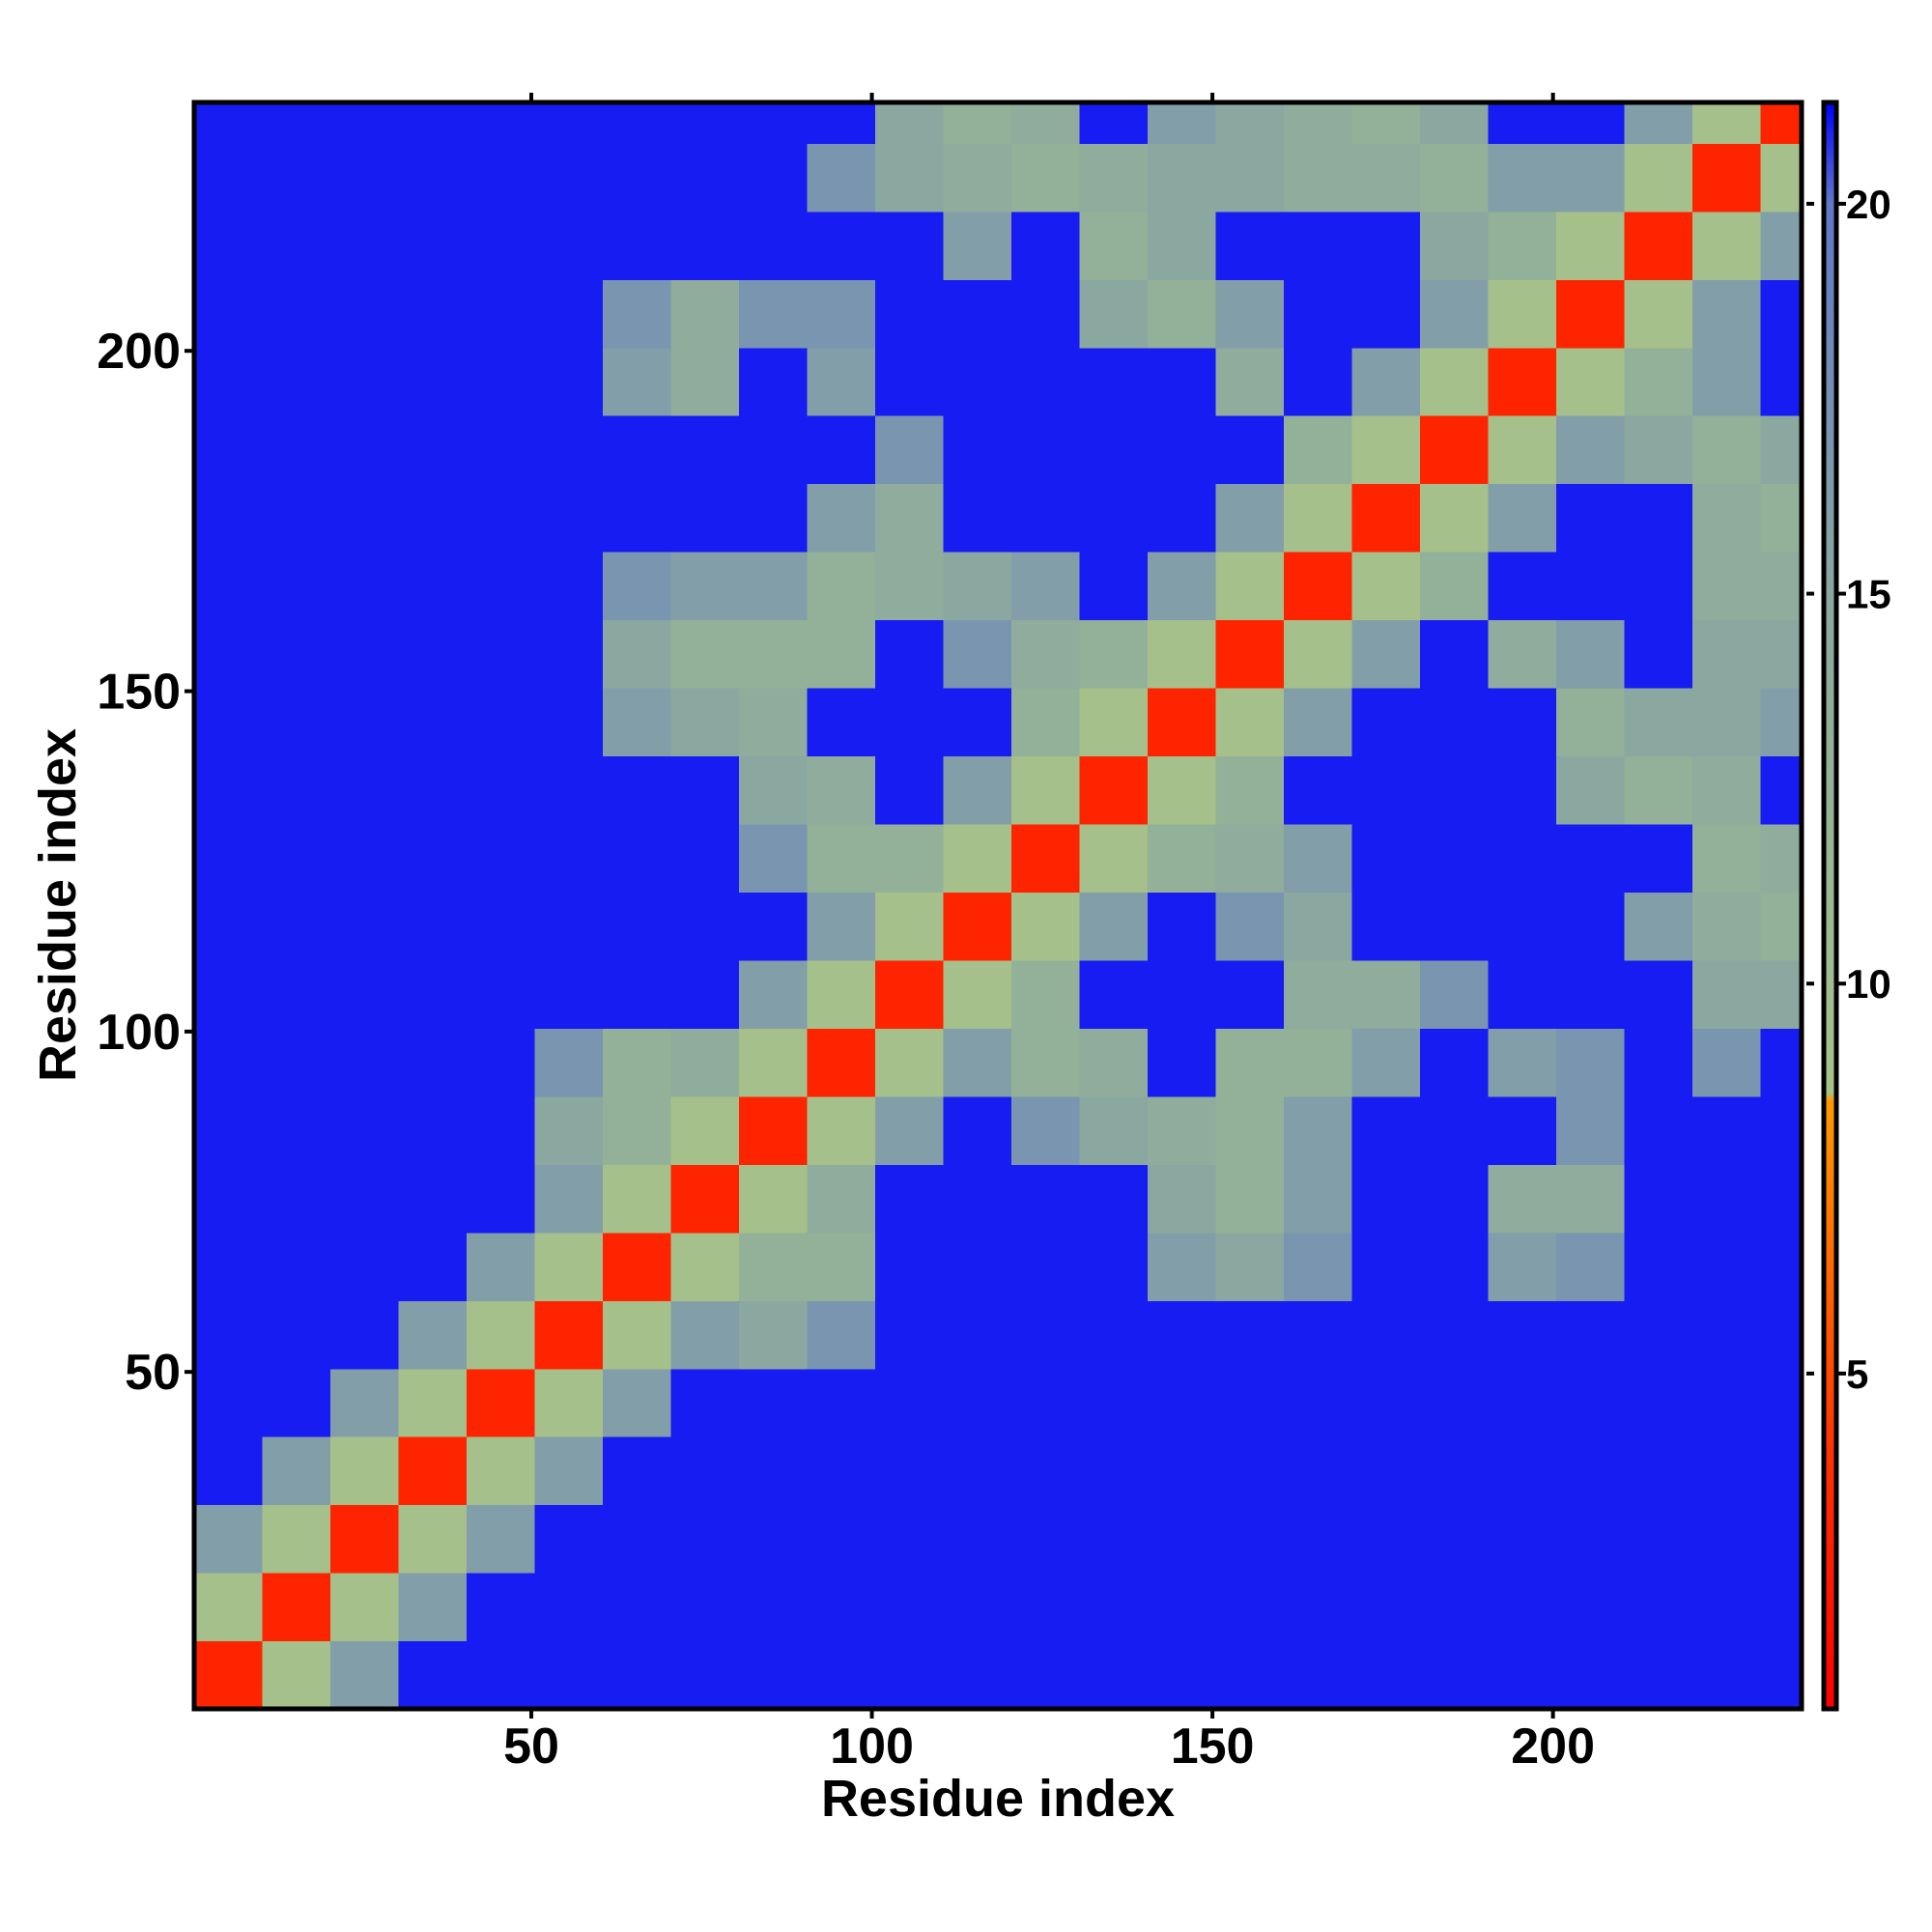 Image resolution: width=1932 pixels, height=1932 pixels. What do you see at coordinates (1553, 1747) in the screenshot?
I see `x-tick-label: 200` at bounding box center [1553, 1747].